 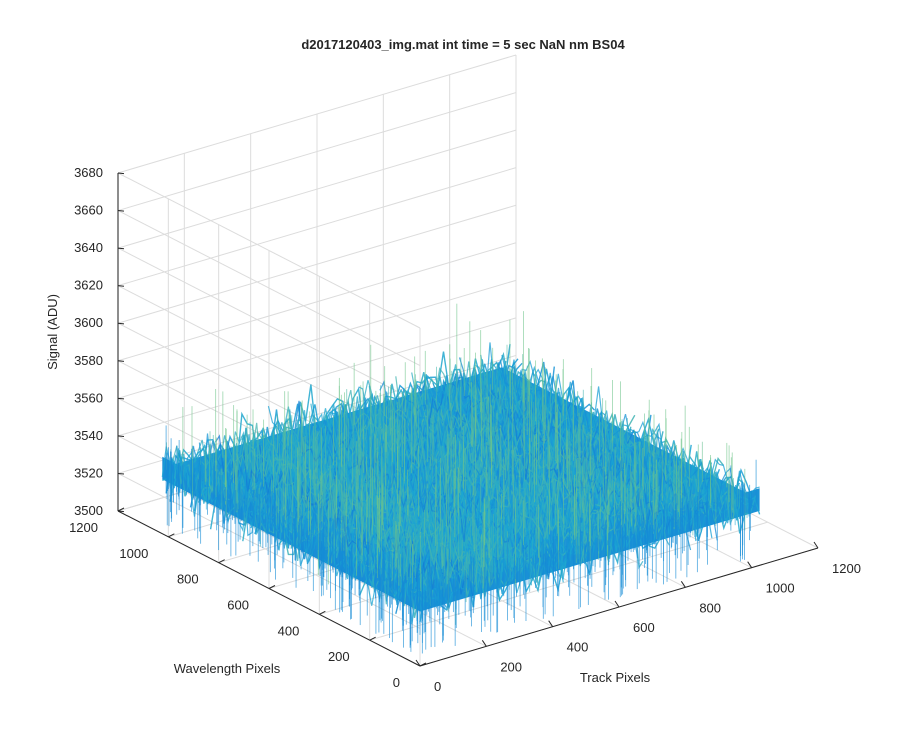 What do you see at coordinates (437, 686) in the screenshot?
I see `x-tick-label: 0` at bounding box center [437, 686].